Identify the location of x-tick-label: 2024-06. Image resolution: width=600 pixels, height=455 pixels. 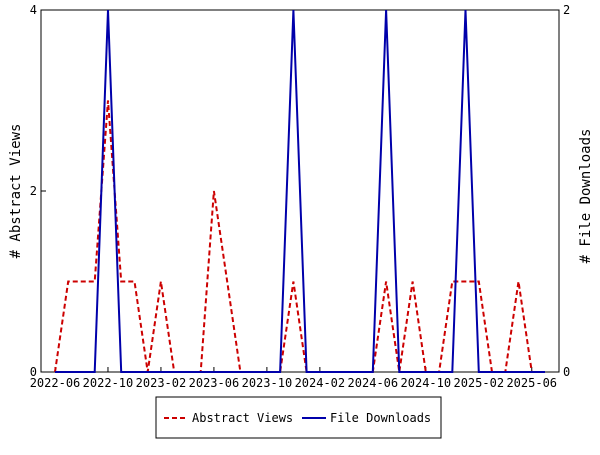
(373, 383).